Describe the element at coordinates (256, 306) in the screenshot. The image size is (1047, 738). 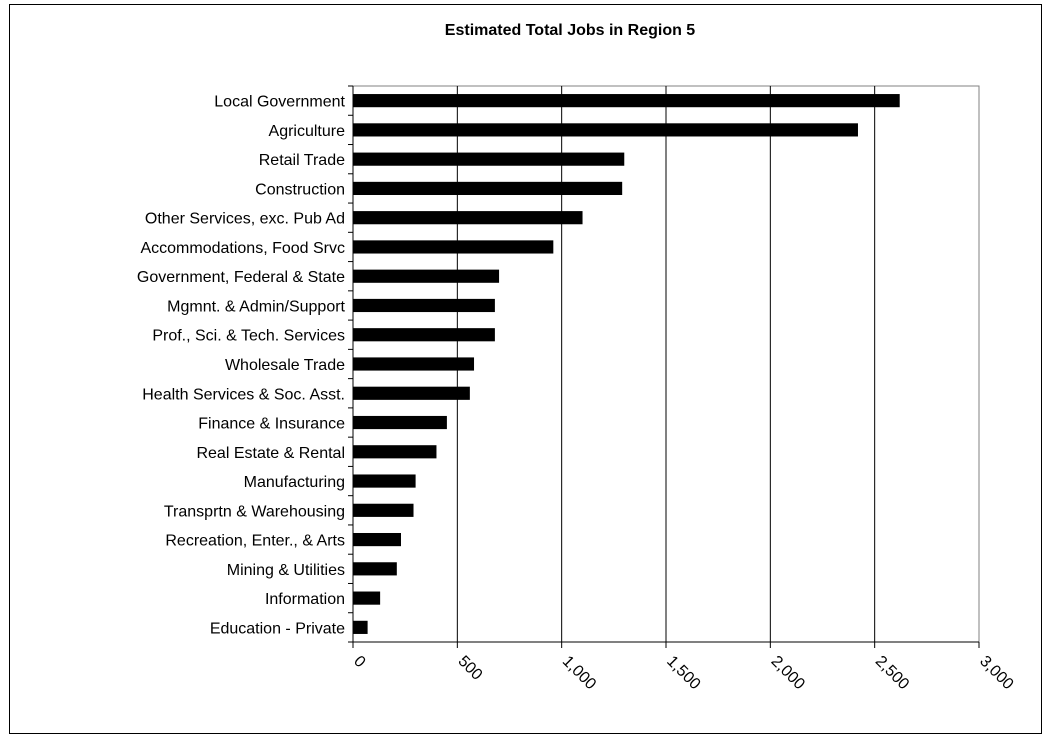
I see `category-label: Mgmnt. & Admin/Support` at that location.